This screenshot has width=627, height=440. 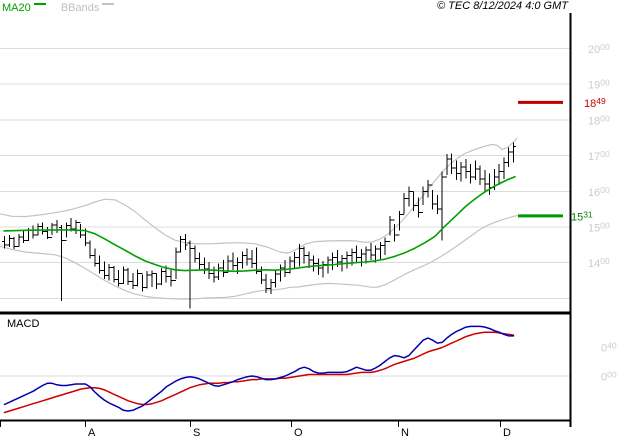 What do you see at coordinates (39, 4) in the screenshot?
I see `ma20-line-swatch` at bounding box center [39, 4].